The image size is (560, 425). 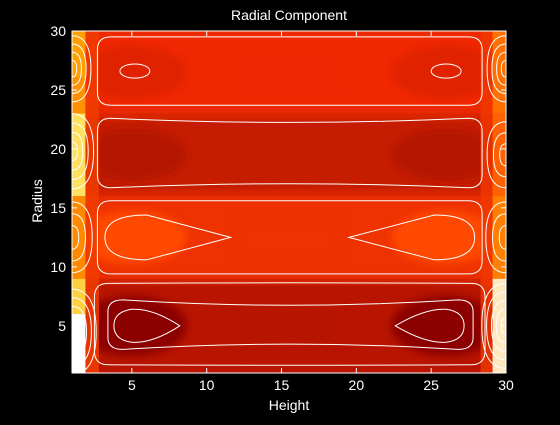 I want to click on y-axis-label: Radius, so click(x=37, y=201).